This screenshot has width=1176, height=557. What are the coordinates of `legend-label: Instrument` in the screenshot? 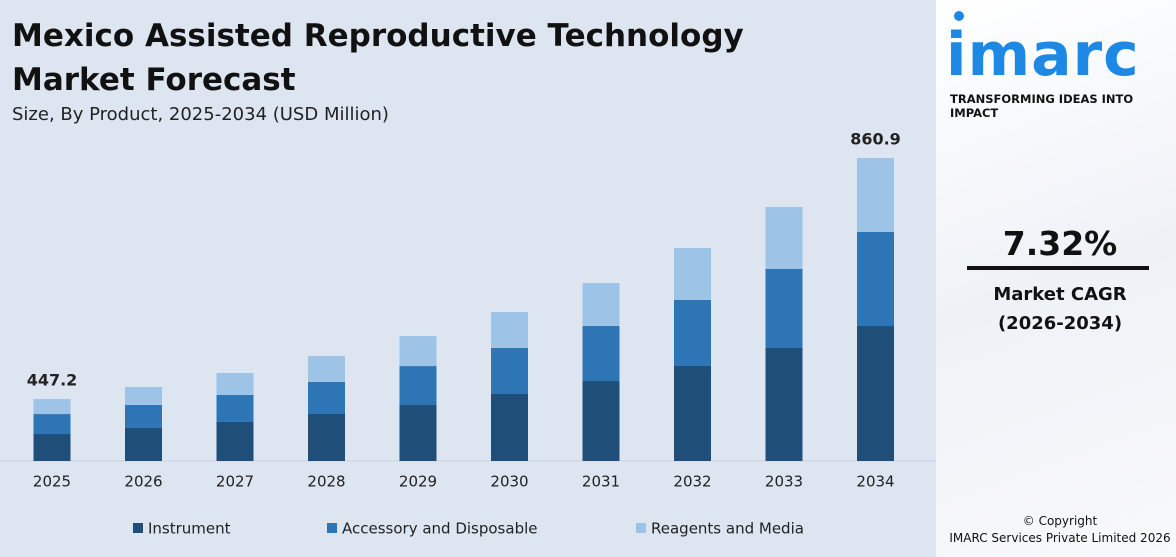 It's located at (189, 529).